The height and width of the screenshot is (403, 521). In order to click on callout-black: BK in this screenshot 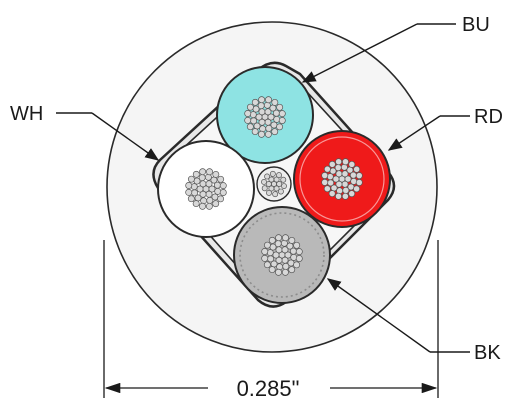, I will do `click(413, 321)`.